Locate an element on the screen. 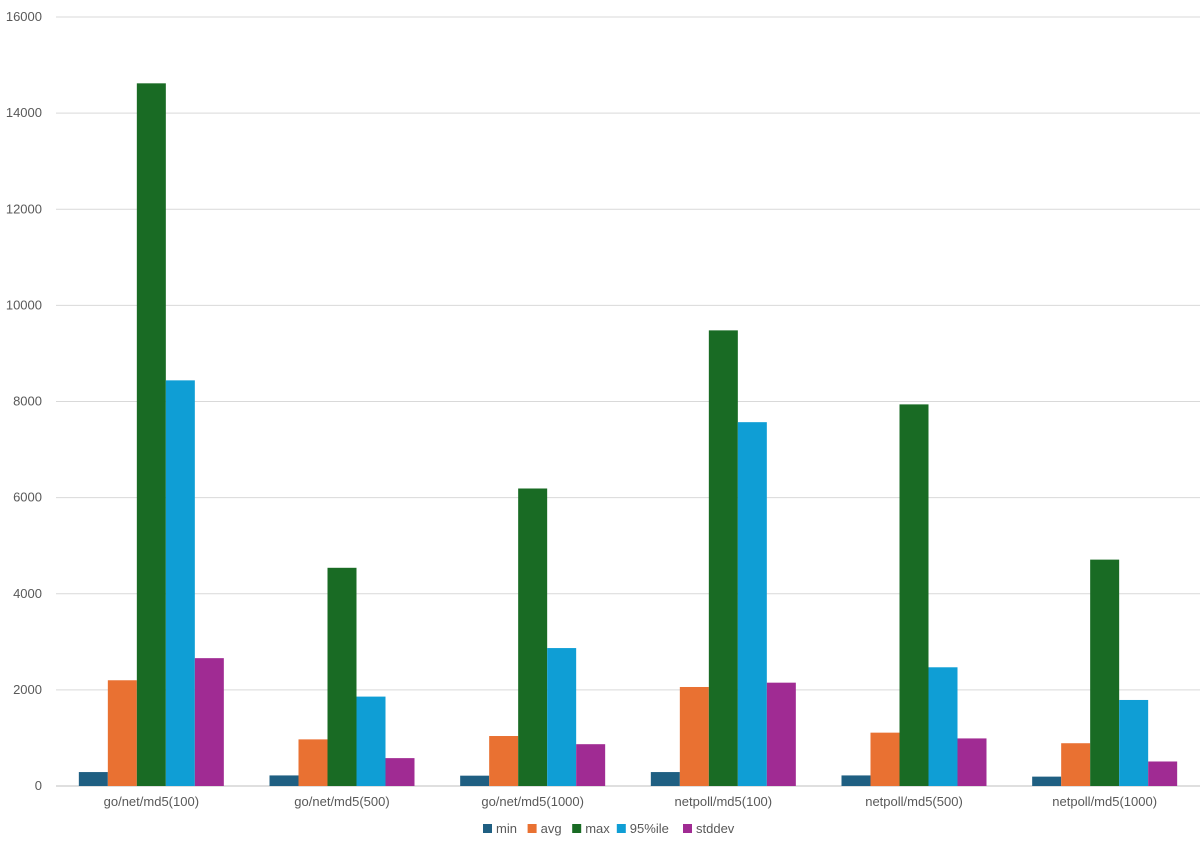 Image resolution: width=1200 pixels, height=852 pixels. x-category-label: go/net/md5(500) is located at coordinates (341, 801).